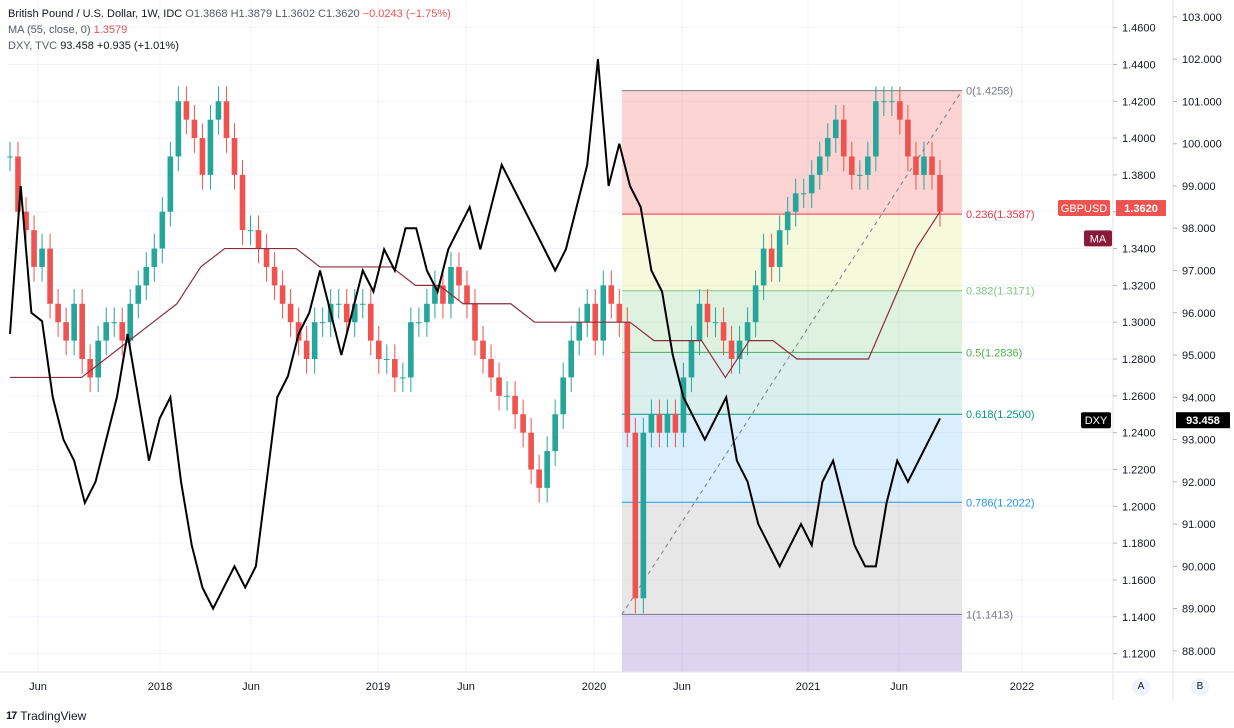  I want to click on y-right-tick-label: 93.000, so click(1199, 441).